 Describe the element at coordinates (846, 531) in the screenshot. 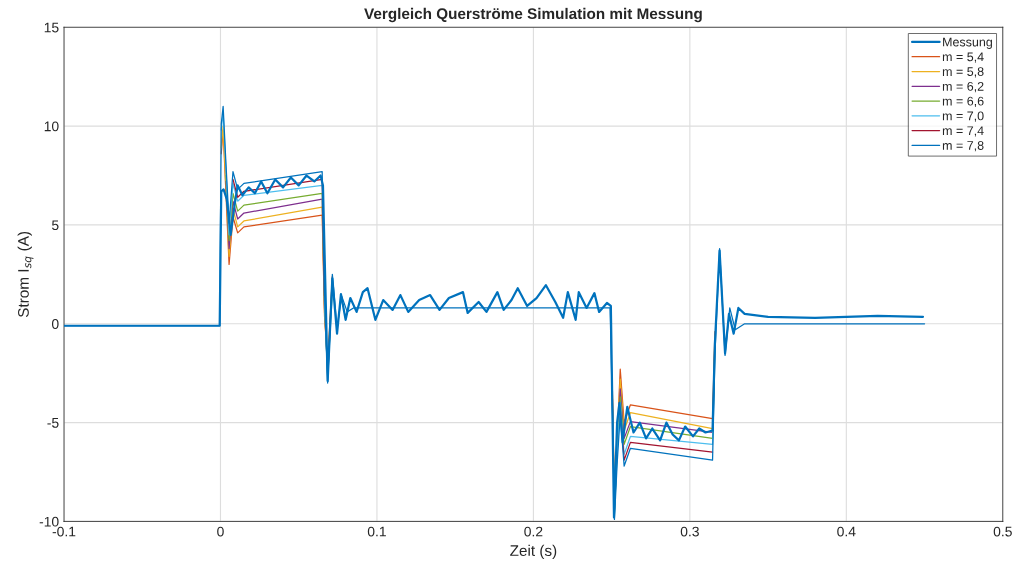

I see `x-tick-label: 0.4` at that location.